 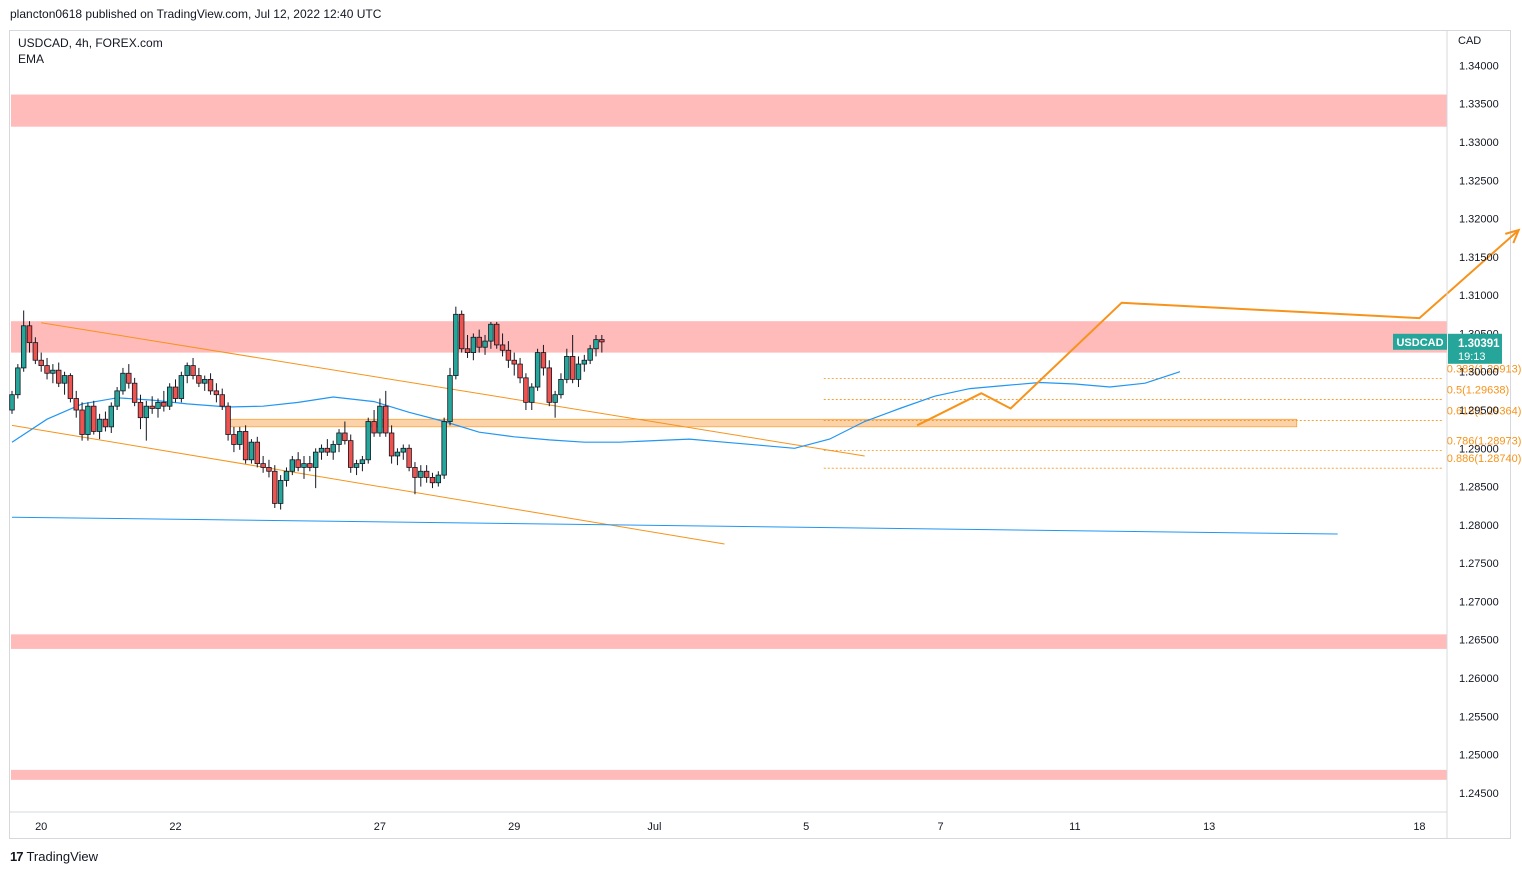 What do you see at coordinates (31, 59) in the screenshot?
I see `indicator-ema-label: EMA` at bounding box center [31, 59].